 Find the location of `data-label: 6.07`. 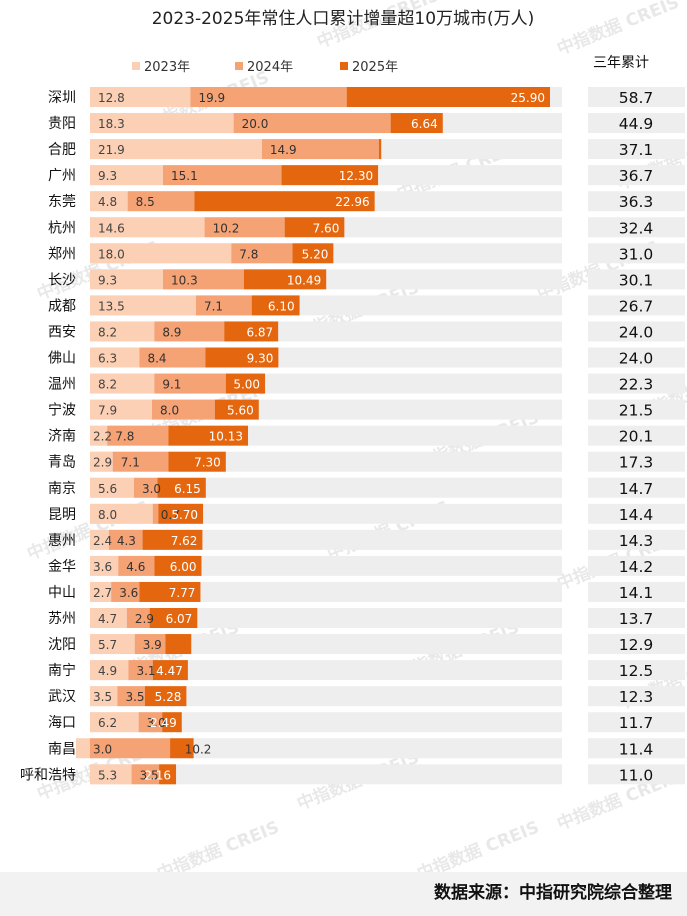

data-label: 6.07 is located at coordinates (179, 619).